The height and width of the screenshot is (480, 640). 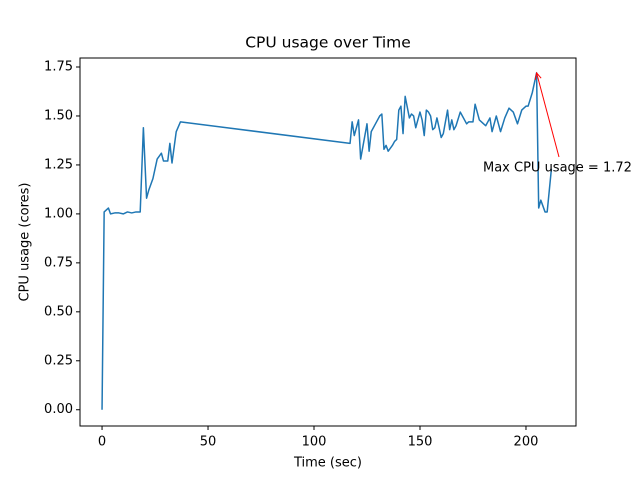 What do you see at coordinates (58, 213) in the screenshot?
I see `y-tick-label: 1.00` at bounding box center [58, 213].